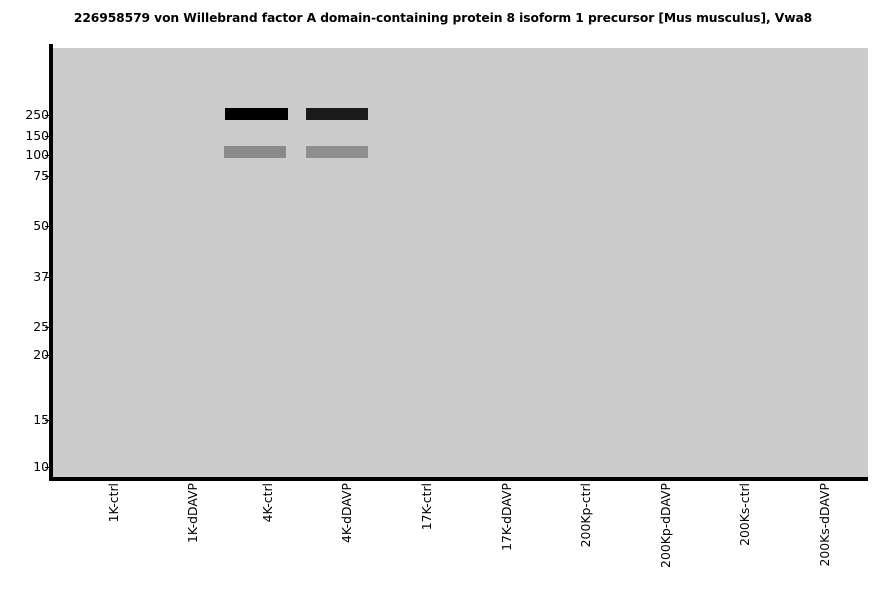 The width and height of the screenshot is (886, 595). What do you see at coordinates (113, 503) in the screenshot?
I see `lane-label: 1K-ctrl` at bounding box center [113, 503].